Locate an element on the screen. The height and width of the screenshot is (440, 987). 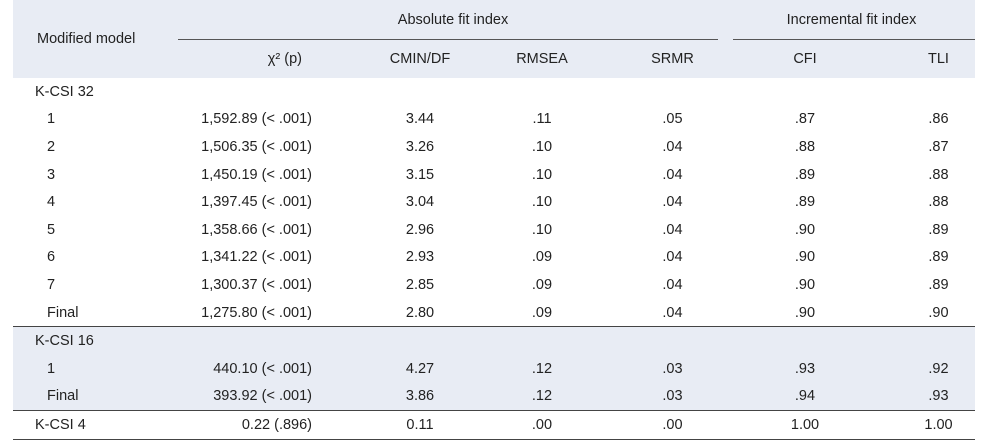
cell-cmin: 2.96 is located at coordinates (420, 229).